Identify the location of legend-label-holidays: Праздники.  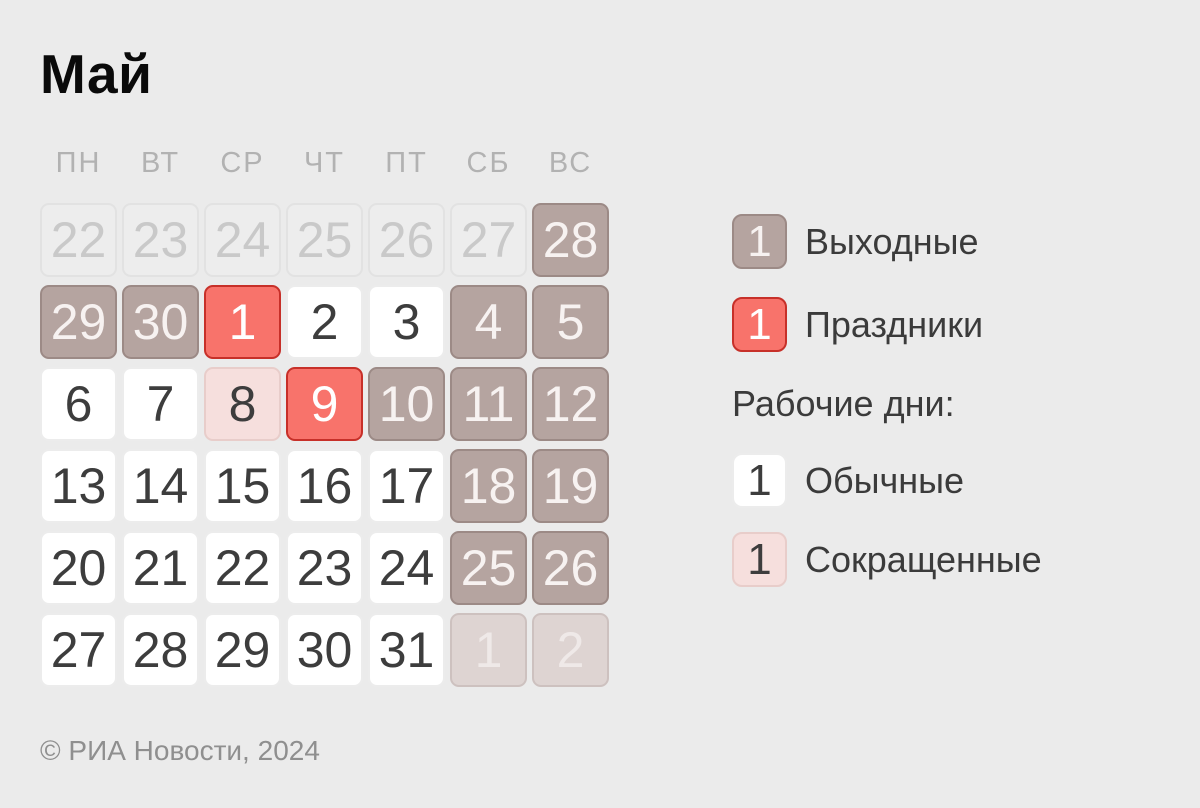
(894, 324).